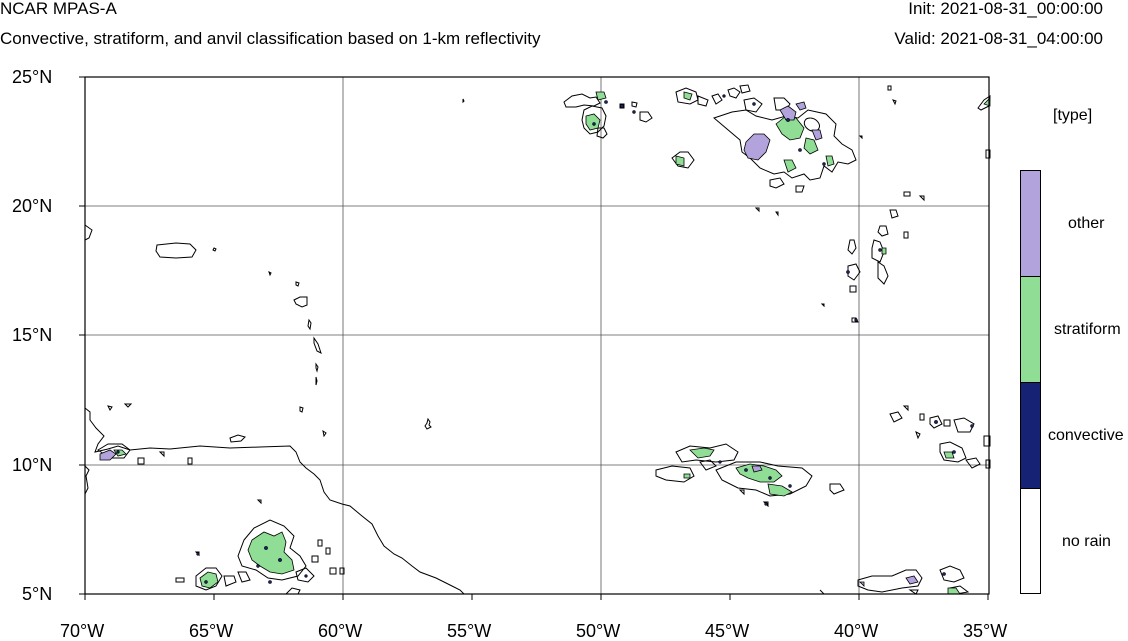 The height and width of the screenshot is (641, 1128). What do you see at coordinates (985, 631) in the screenshot?
I see `lon-tick-label-35w: 35°W` at bounding box center [985, 631].